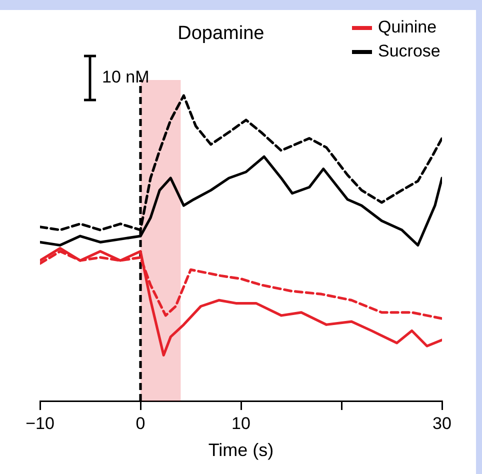 This screenshot has width=482, height=474. What do you see at coordinates (40, 423) in the screenshot?
I see `x-tick-label: −10` at bounding box center [40, 423].